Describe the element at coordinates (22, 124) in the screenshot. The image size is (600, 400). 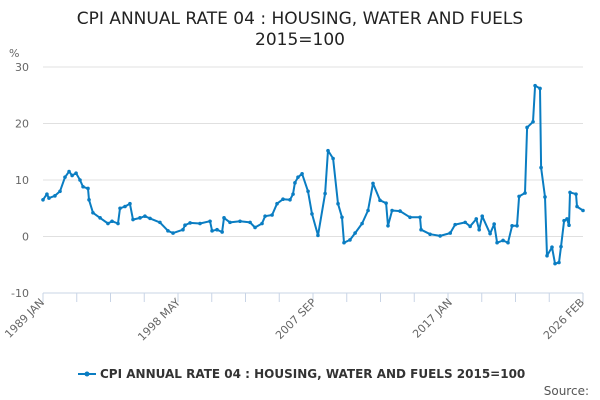
I see `y-tick-label: 20` at that location.